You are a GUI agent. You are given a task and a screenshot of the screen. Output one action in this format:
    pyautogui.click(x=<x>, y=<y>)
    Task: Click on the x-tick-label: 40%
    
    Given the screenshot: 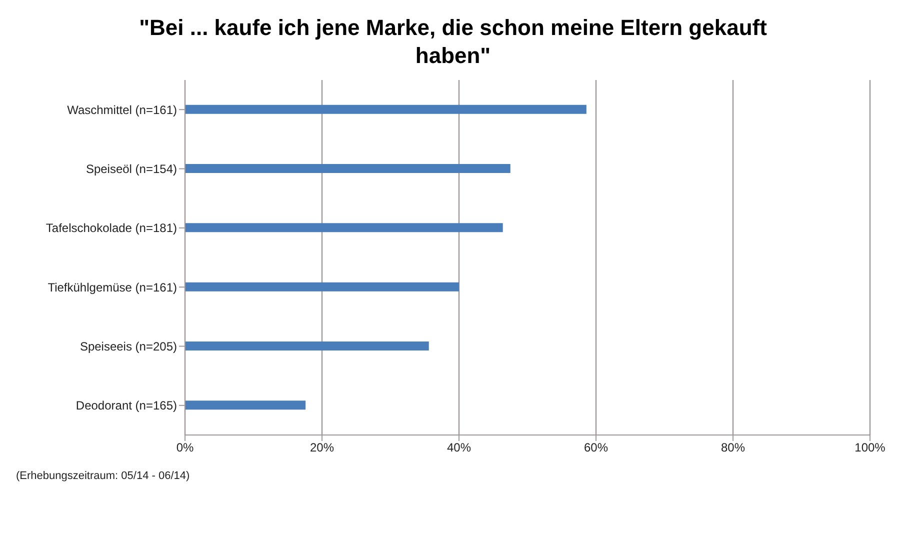 What is the action you would take?
    pyautogui.click(x=459, y=447)
    